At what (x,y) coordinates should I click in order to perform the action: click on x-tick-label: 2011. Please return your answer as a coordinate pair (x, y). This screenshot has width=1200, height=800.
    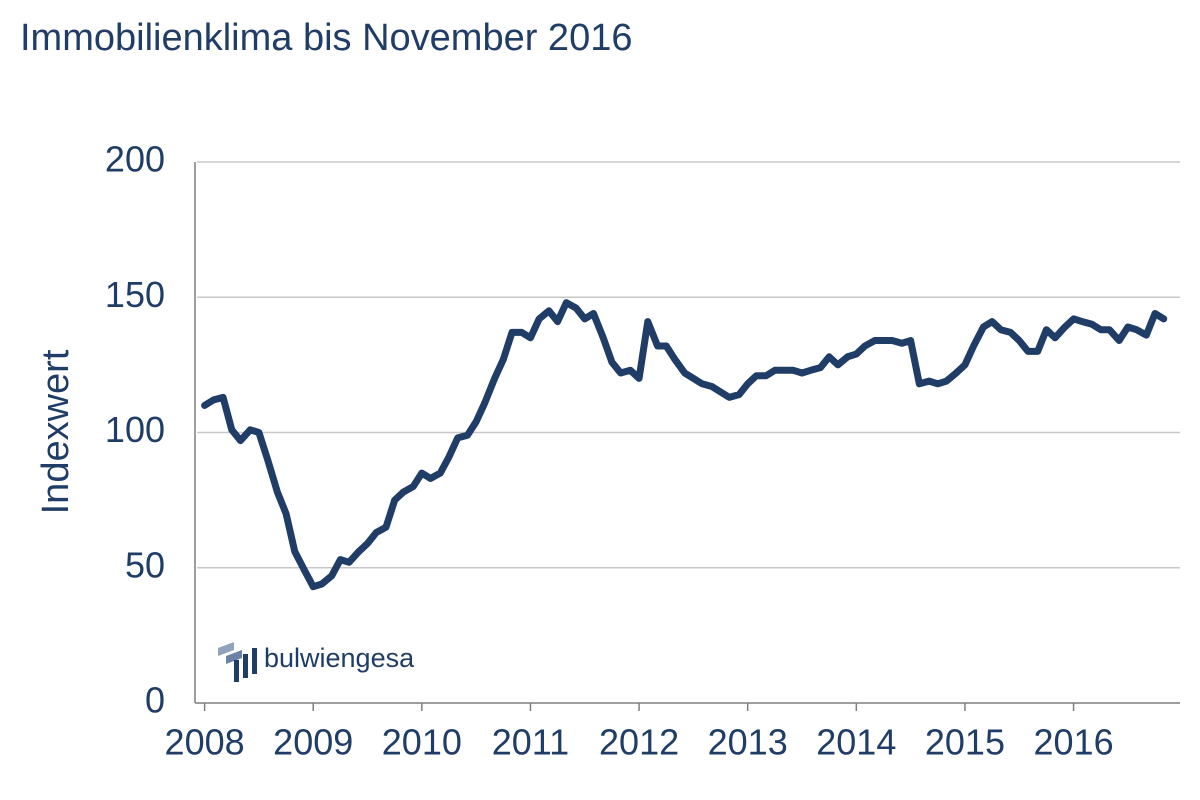
    Looking at the image, I should click on (530, 742).